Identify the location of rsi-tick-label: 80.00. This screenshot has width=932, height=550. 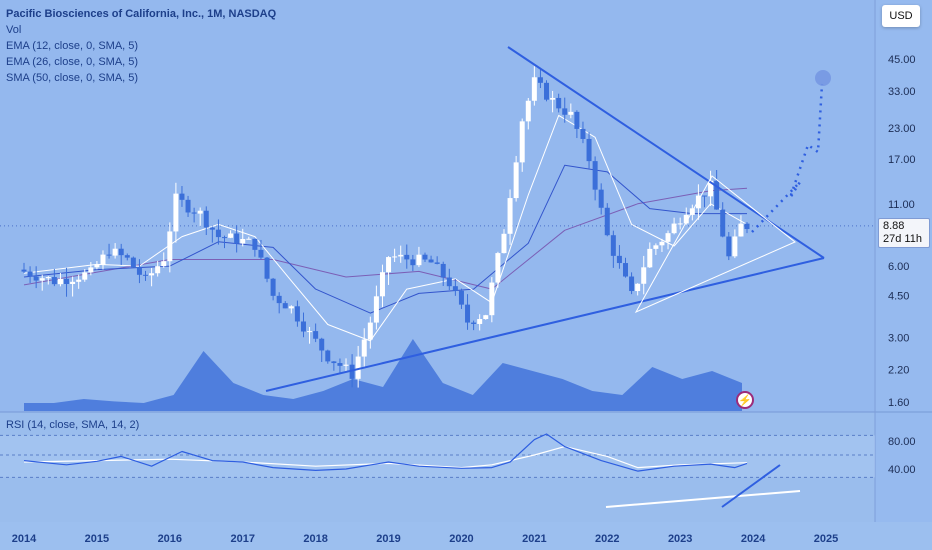
(902, 442).